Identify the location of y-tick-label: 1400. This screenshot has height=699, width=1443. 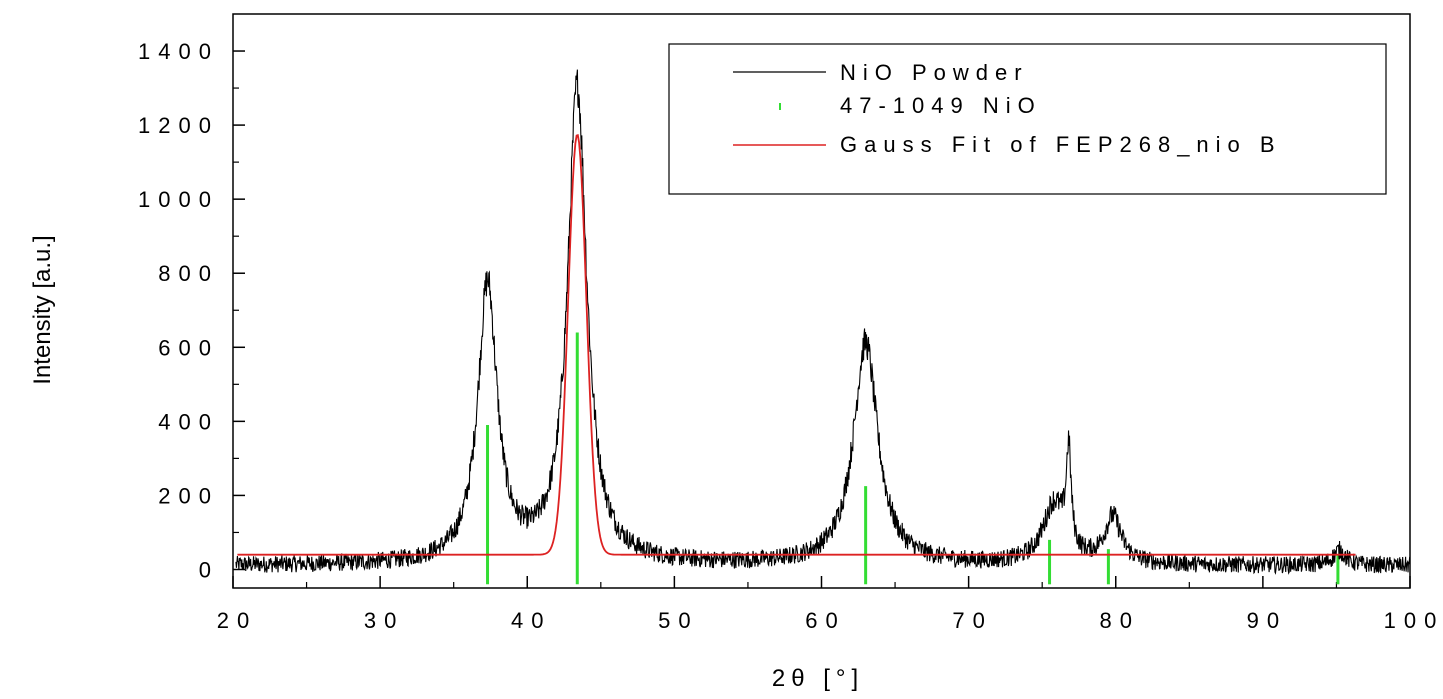
(178, 51).